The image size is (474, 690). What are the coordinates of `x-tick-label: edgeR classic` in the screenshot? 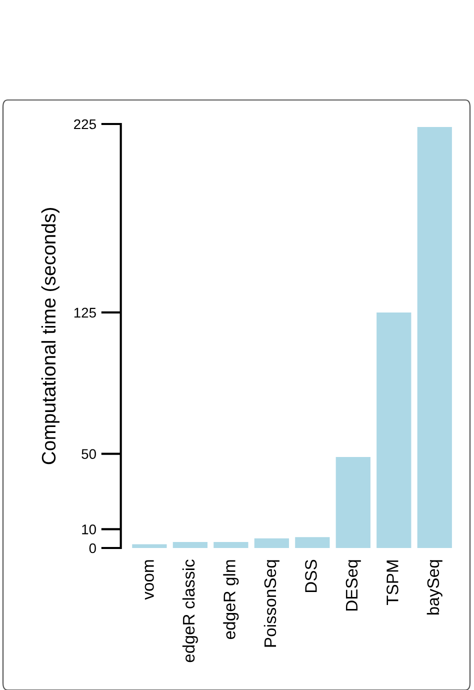 It's located at (190, 611).